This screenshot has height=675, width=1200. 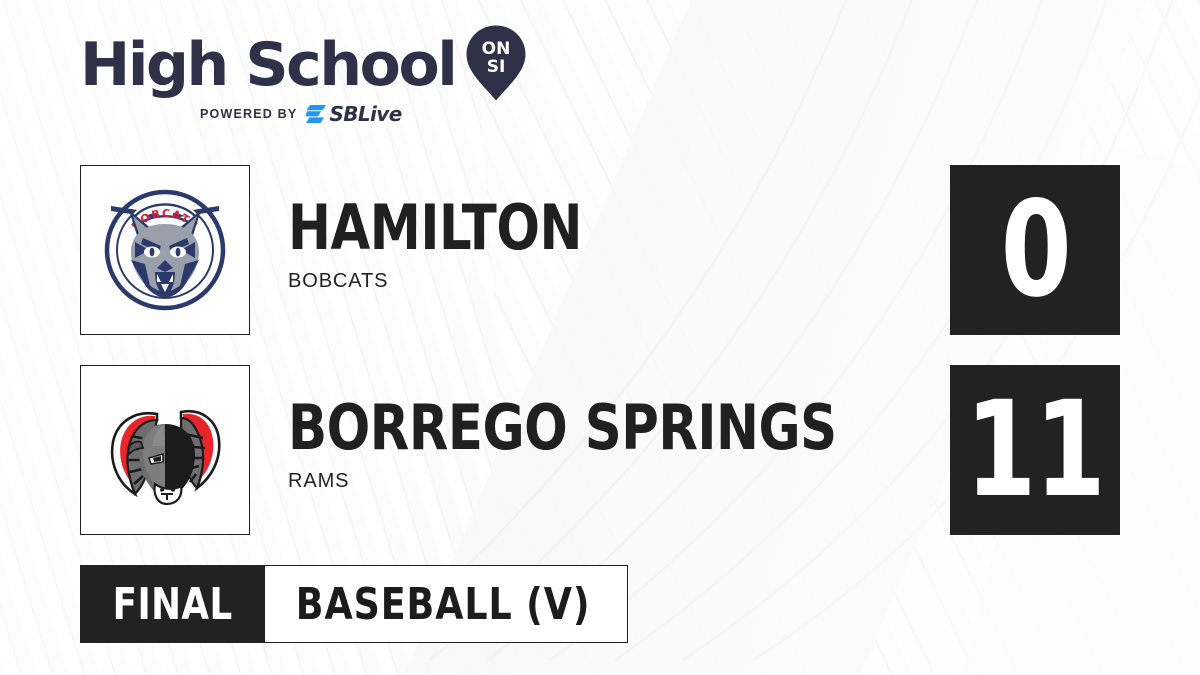 I want to click on brand-logo: High School ON SI POWERED BY SBLive, so click(x=303, y=78).